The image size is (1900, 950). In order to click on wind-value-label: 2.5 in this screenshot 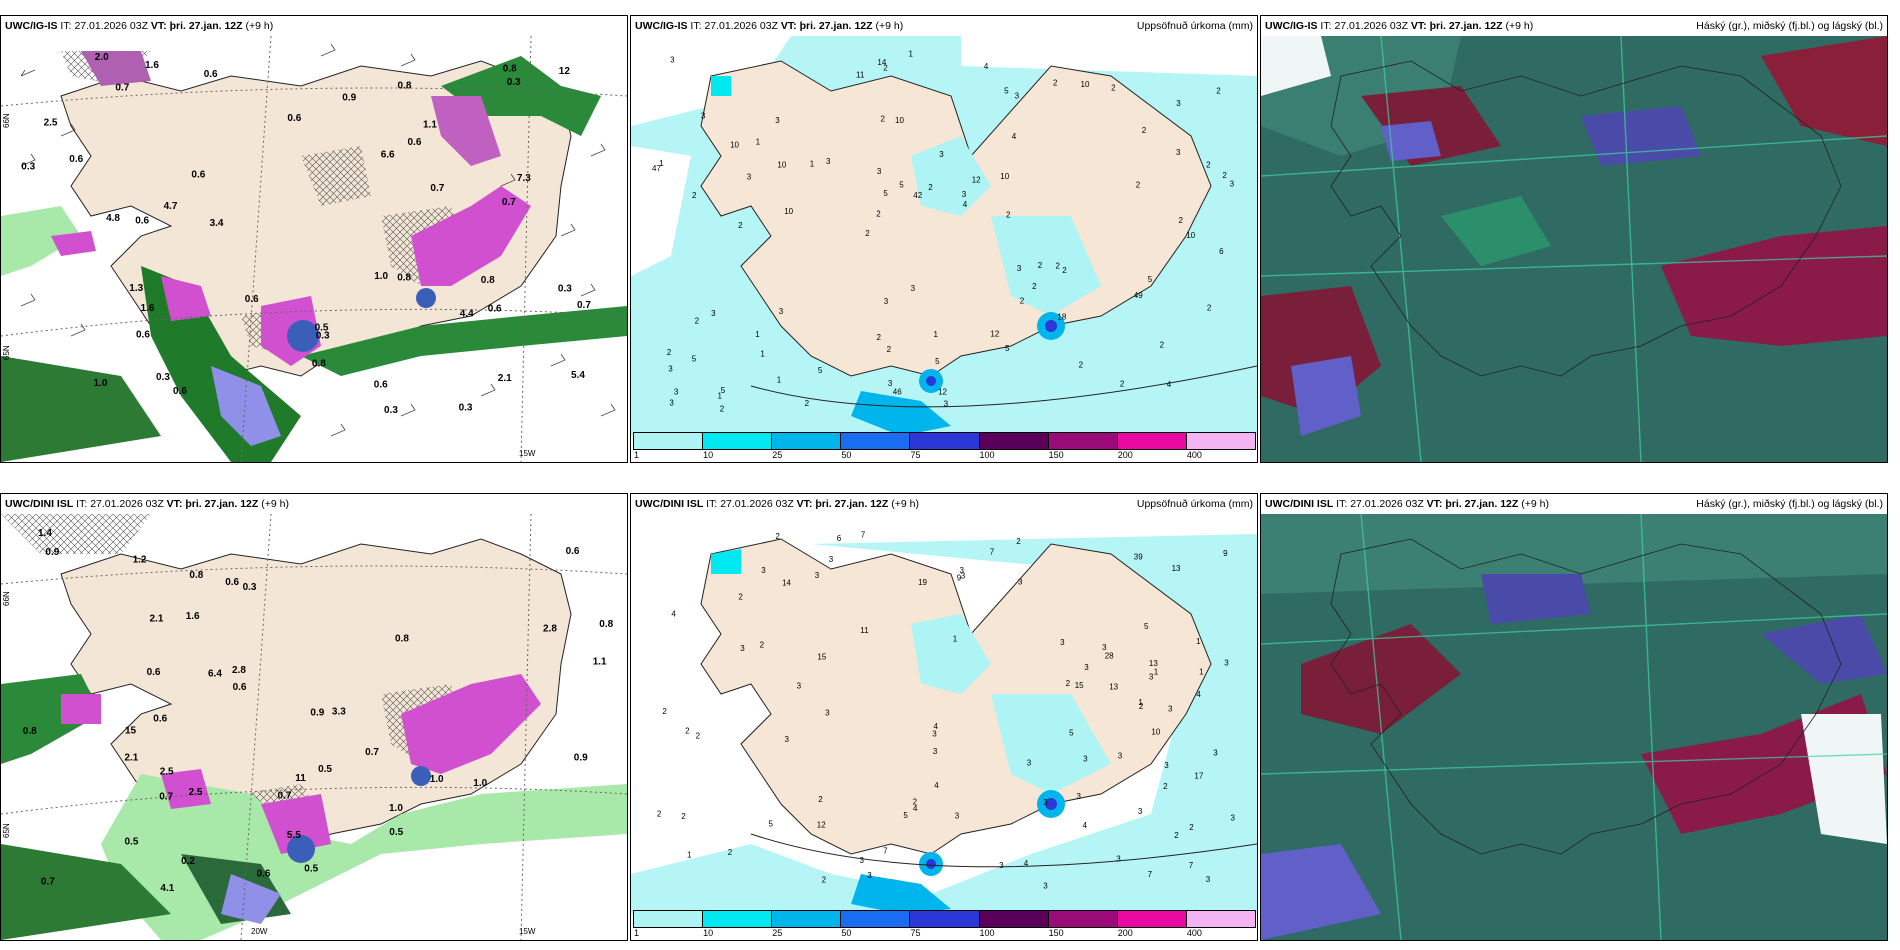, I will do `click(196, 792)`.